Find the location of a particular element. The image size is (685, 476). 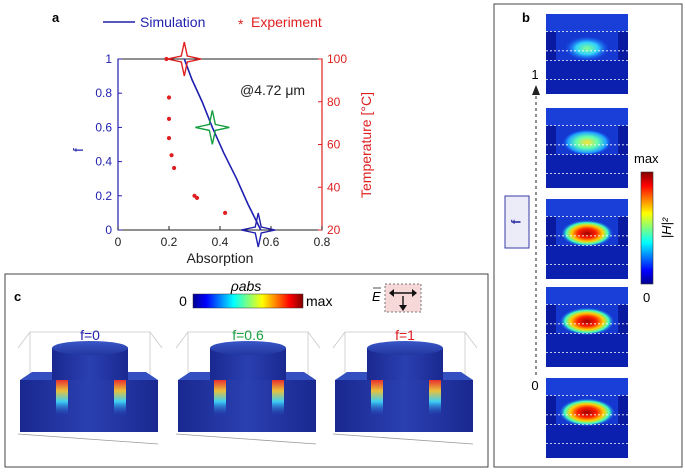

absorption-view: f=1 is located at coordinates (405, 386).